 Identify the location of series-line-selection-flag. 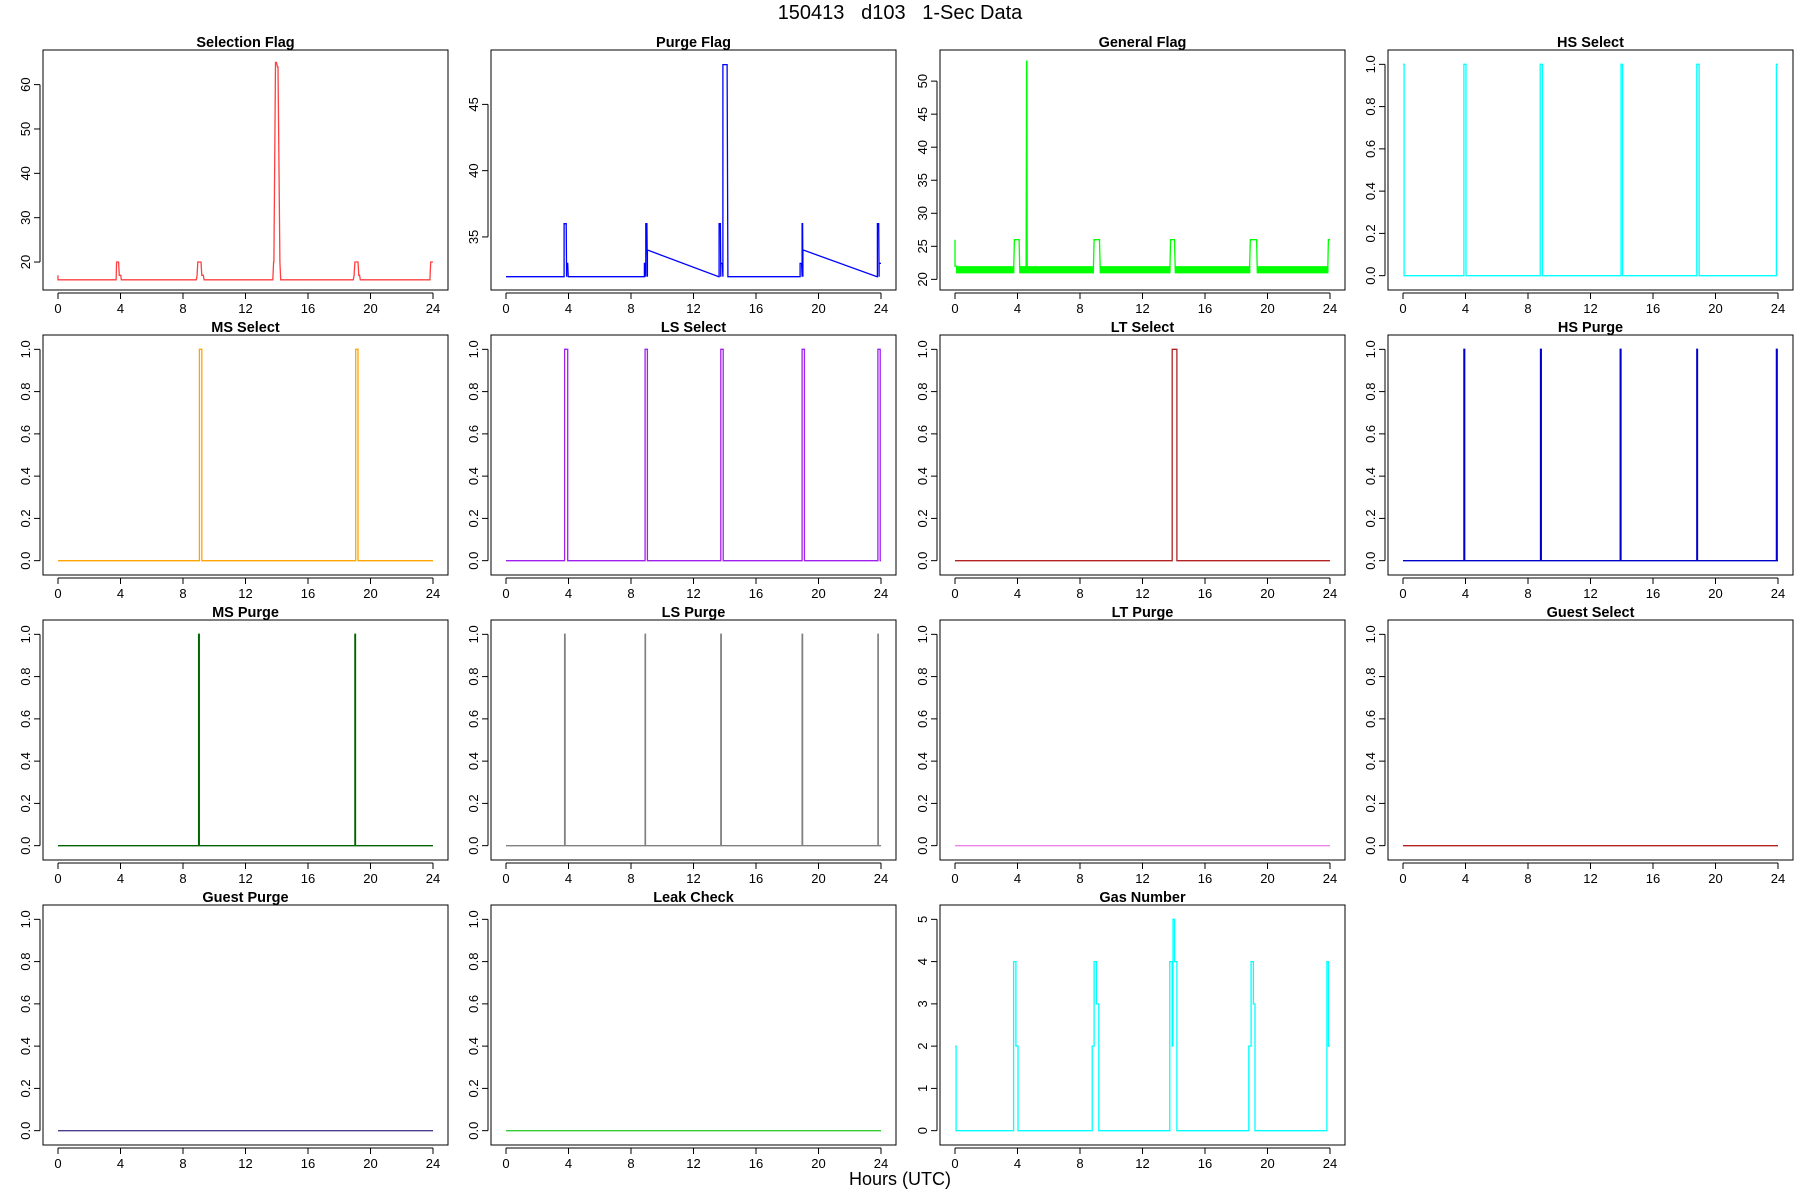
(245, 171).